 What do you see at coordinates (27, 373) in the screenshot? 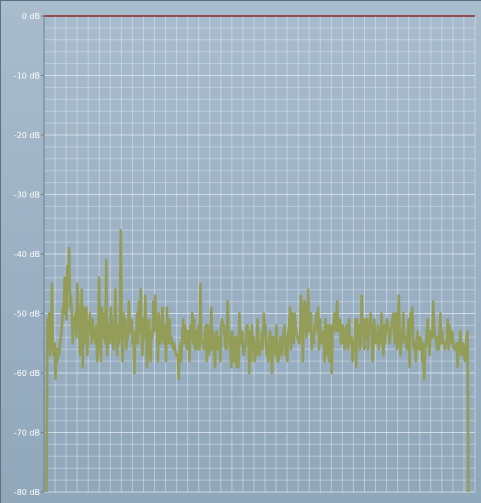
I see `y-tick-label: -60 dB` at bounding box center [27, 373].